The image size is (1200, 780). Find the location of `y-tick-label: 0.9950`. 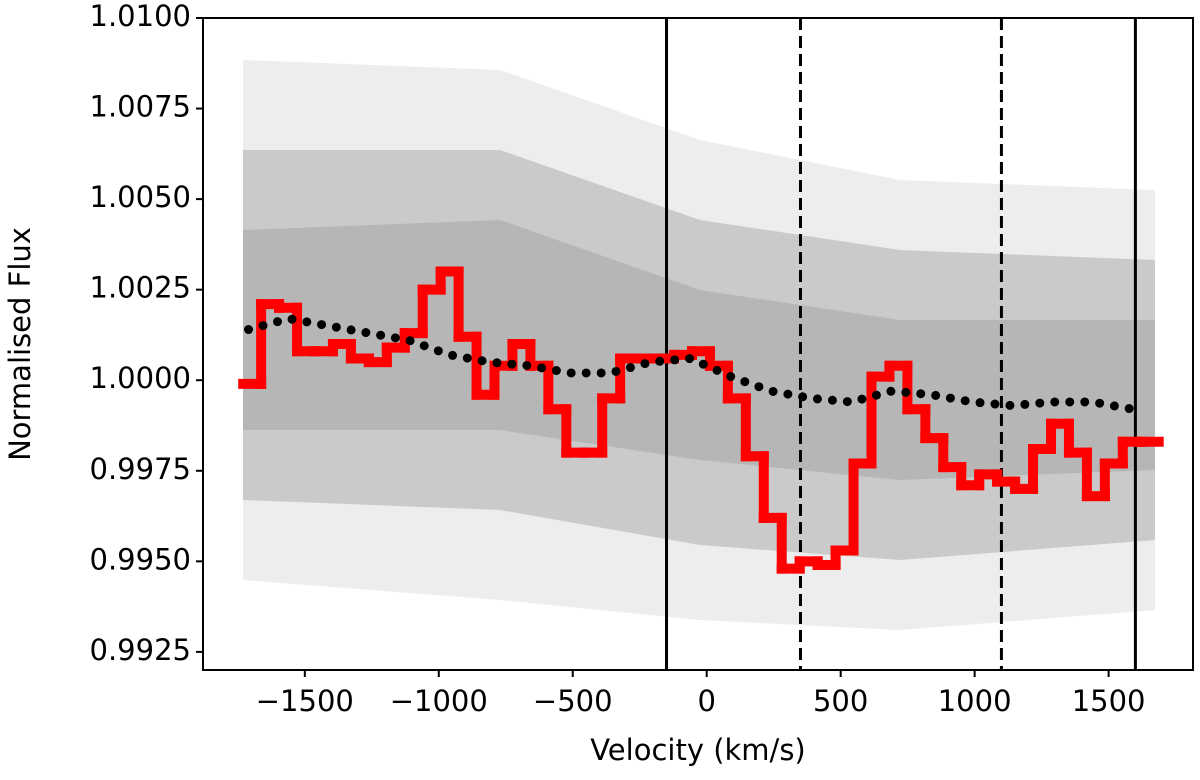

y-tick-label: 0.9950 is located at coordinates (140, 559).